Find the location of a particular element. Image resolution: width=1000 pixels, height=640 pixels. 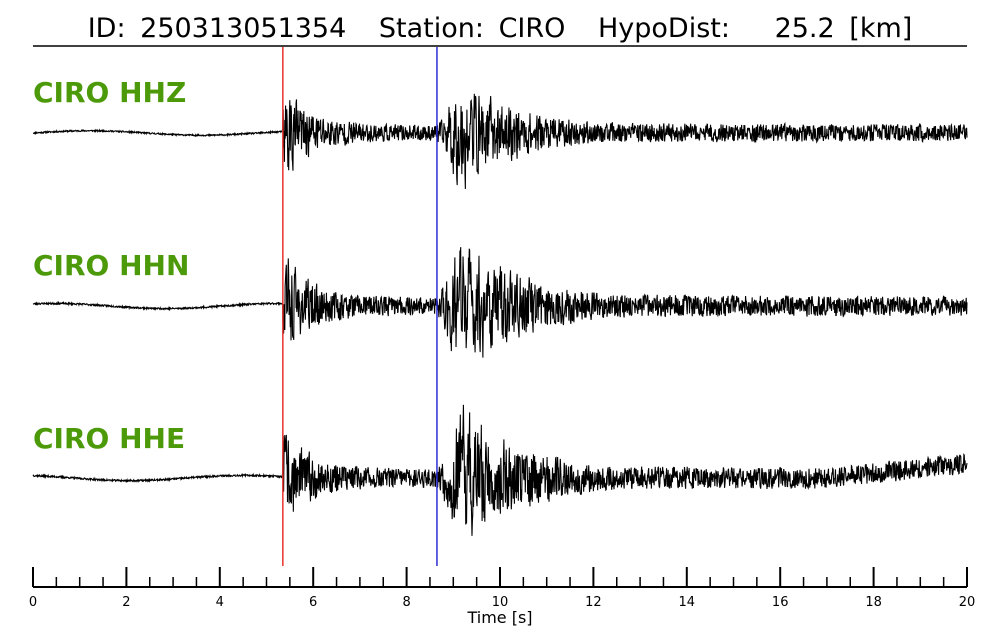

distance-unit: [km] is located at coordinates (880, 28).